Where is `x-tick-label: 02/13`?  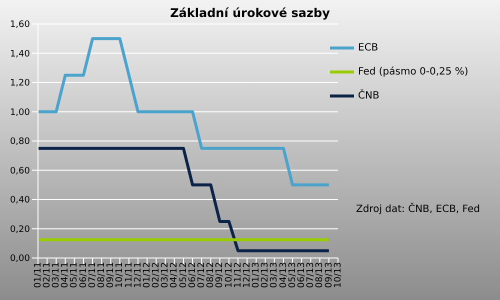
x-tick-label: 02/13 is located at coordinates (265, 275).